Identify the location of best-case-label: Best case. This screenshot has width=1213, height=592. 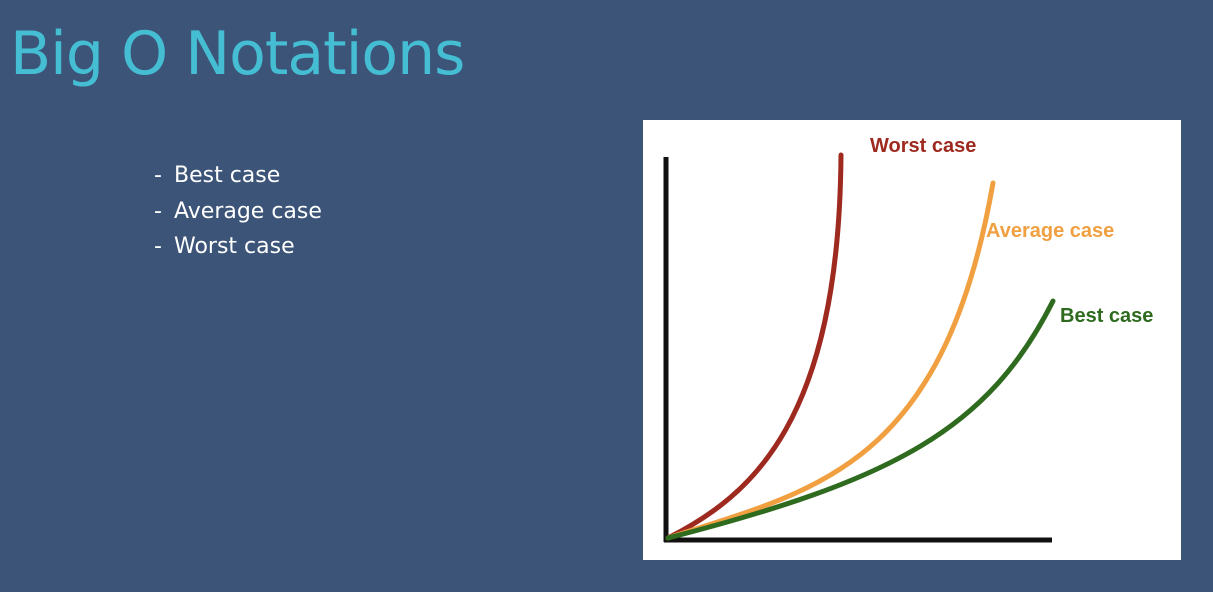
(1106, 316).